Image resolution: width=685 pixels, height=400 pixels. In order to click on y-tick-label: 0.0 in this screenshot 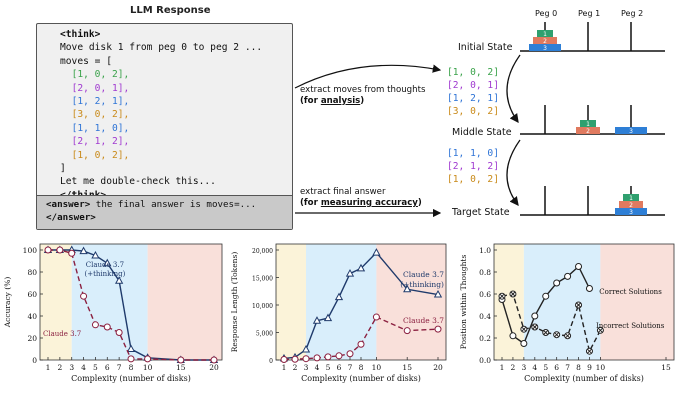, I will do `click(485, 360)`.